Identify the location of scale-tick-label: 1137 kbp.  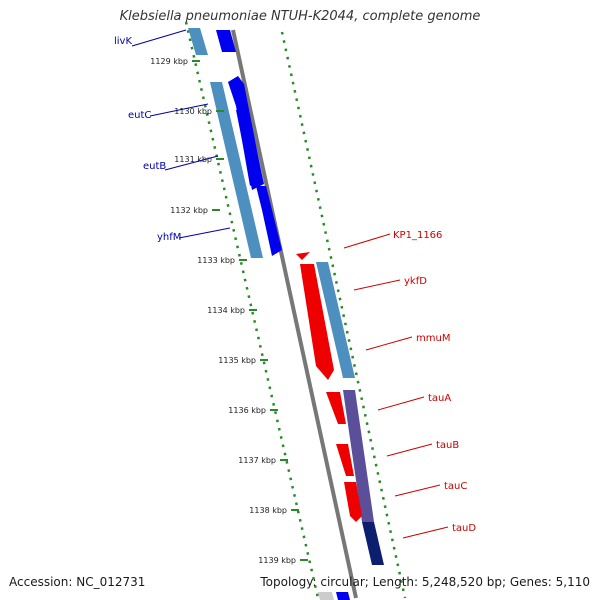
(257, 460).